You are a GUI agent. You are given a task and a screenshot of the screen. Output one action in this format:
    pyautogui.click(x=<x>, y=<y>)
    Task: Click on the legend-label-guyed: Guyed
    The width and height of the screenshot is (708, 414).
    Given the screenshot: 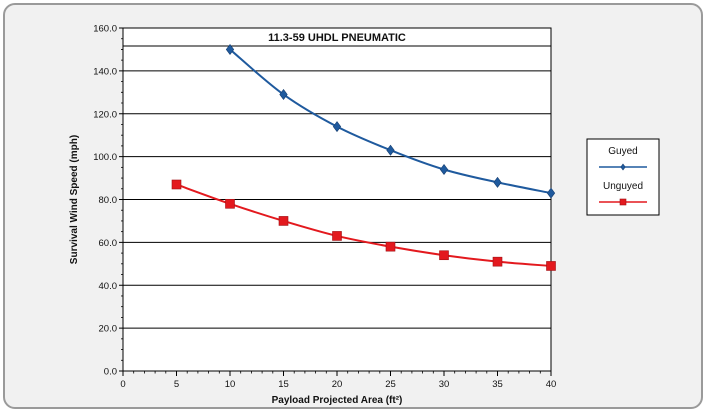 What is the action you would take?
    pyautogui.click(x=622, y=151)
    